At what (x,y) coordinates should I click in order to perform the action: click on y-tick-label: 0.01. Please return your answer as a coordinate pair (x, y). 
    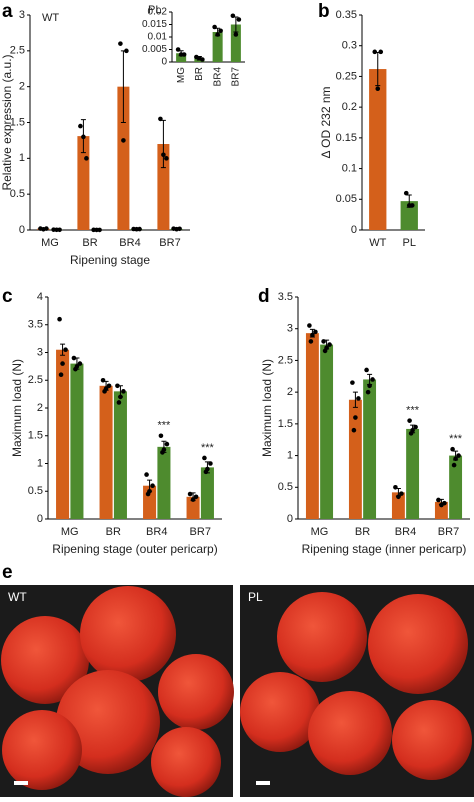
    Looking at the image, I should click on (158, 37).